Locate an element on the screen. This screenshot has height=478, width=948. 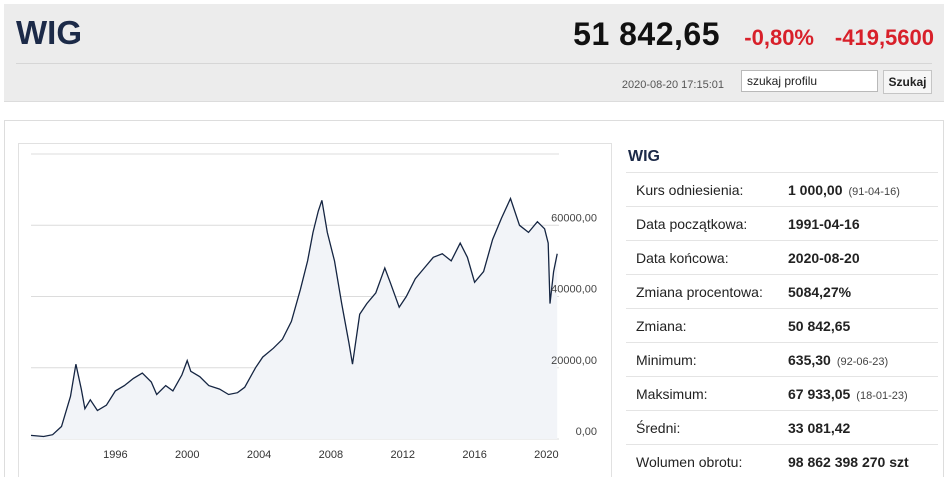
info-label: Wolumen obrotu: is located at coordinates (689, 462).